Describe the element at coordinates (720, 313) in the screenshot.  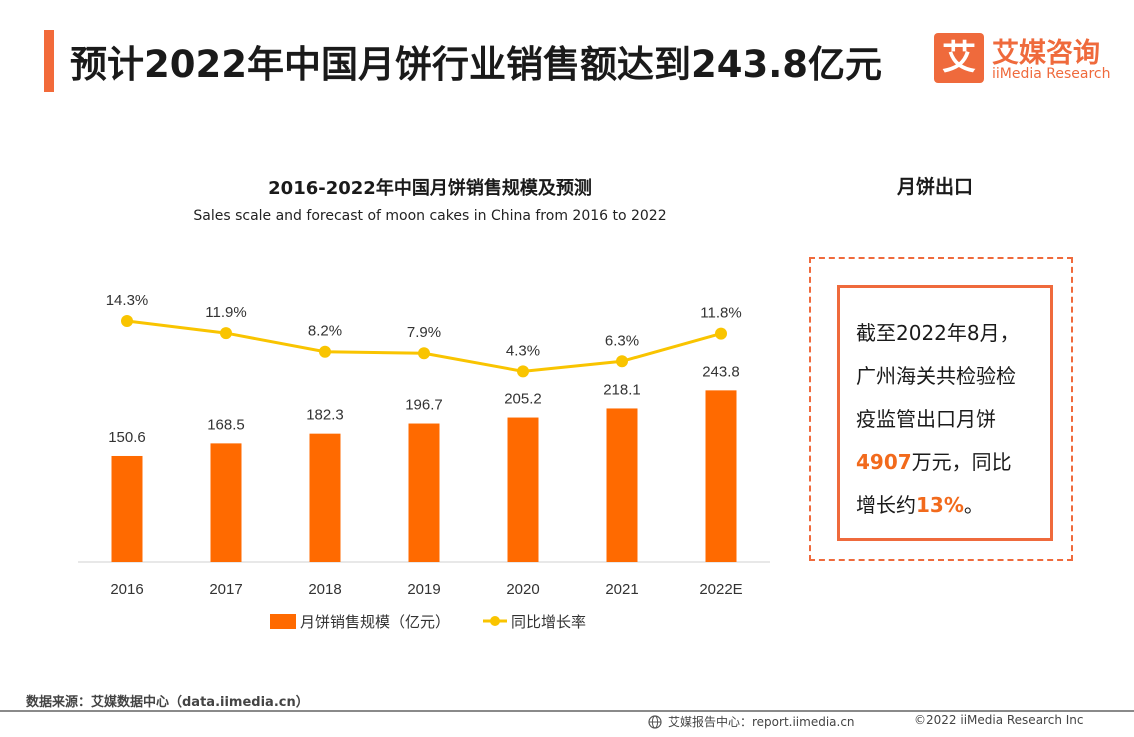
I see `growth-label-2022E: 11.8%` at that location.